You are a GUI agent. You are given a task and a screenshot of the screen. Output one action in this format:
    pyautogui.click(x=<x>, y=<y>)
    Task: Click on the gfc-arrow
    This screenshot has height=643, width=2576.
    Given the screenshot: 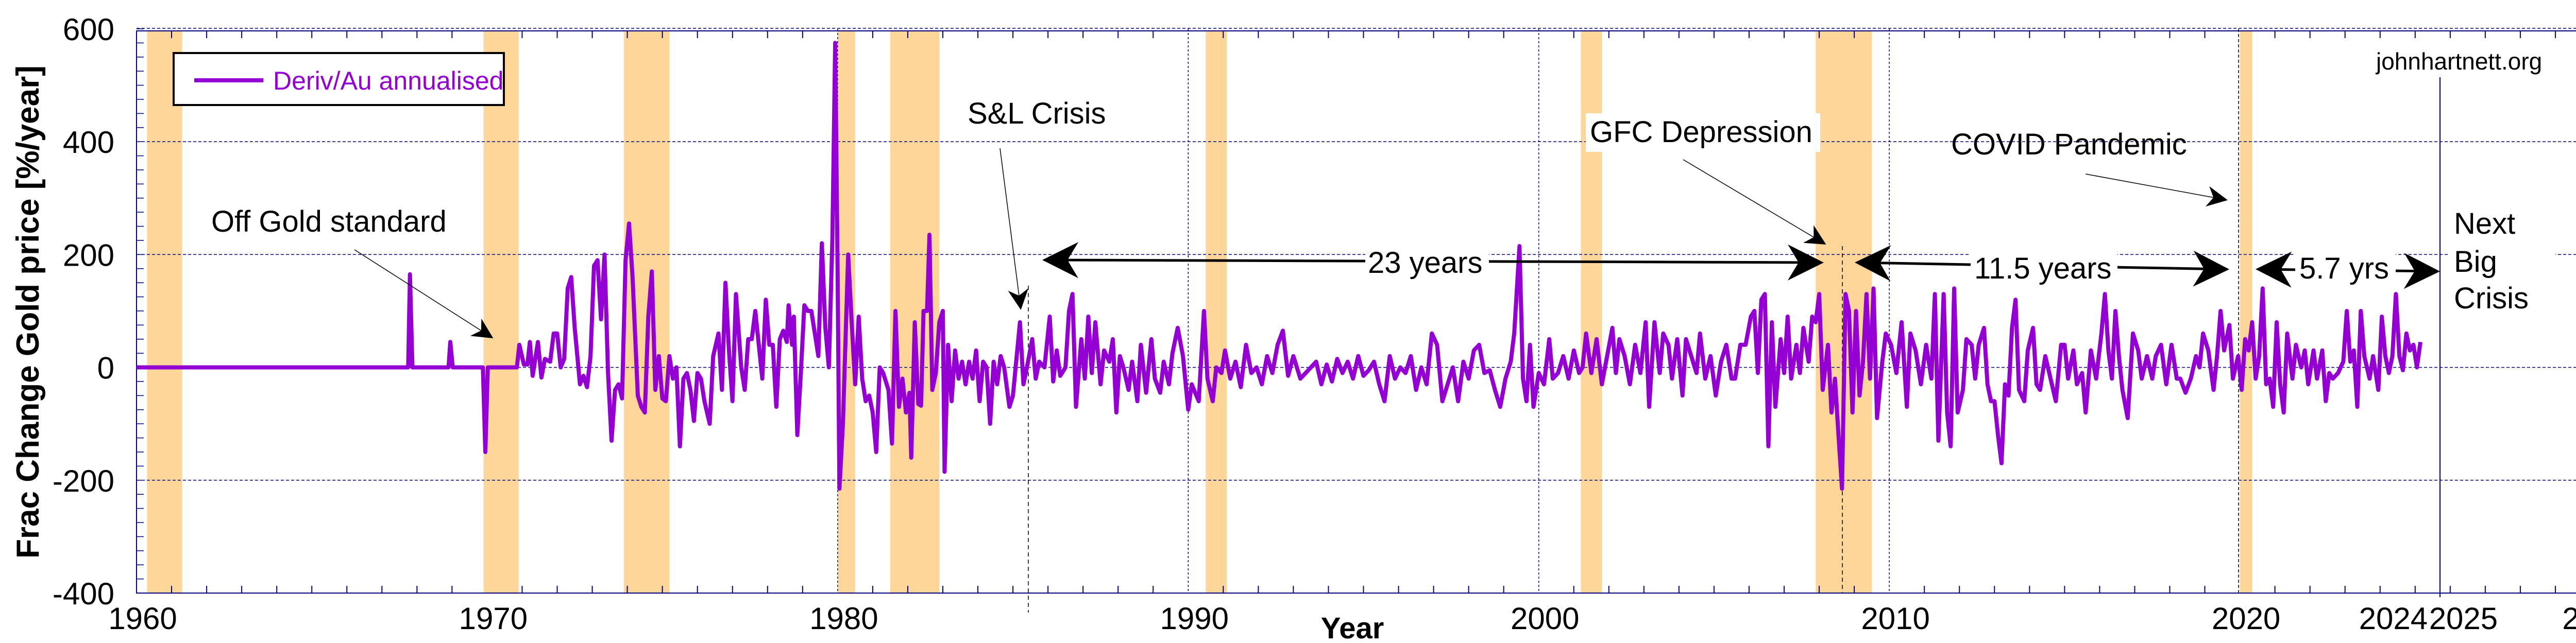 What is the action you would take?
    pyautogui.click(x=1754, y=202)
    